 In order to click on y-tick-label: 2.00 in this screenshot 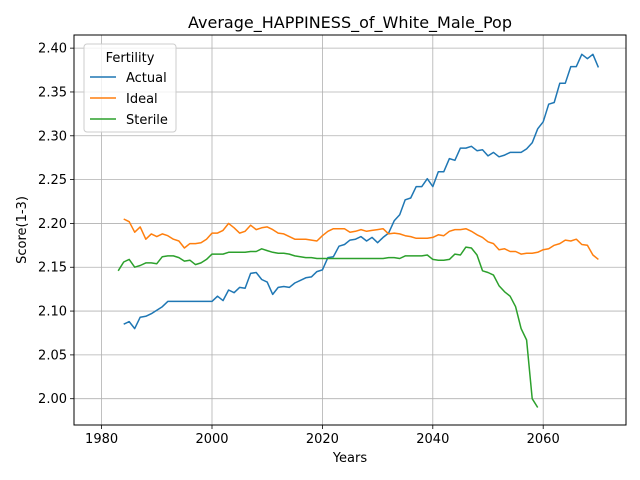, I will do `click(52, 399)`.